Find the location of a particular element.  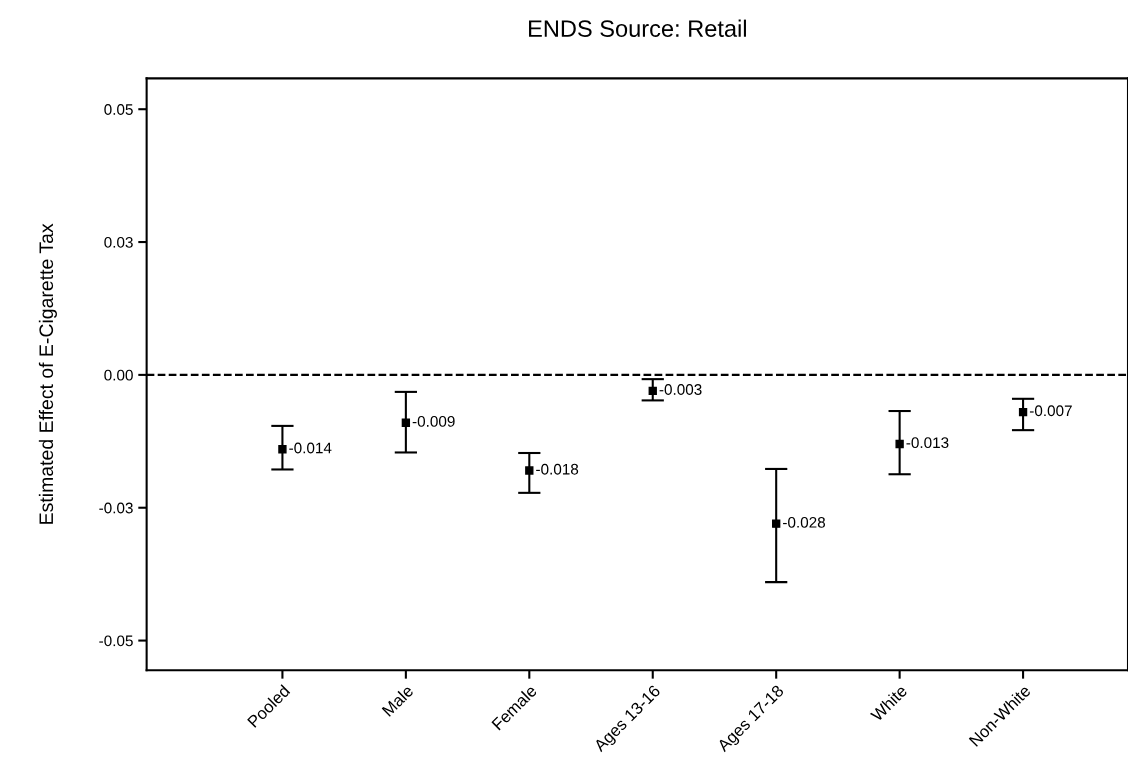

y-tick-label: 0.05 is located at coordinates (118, 109).